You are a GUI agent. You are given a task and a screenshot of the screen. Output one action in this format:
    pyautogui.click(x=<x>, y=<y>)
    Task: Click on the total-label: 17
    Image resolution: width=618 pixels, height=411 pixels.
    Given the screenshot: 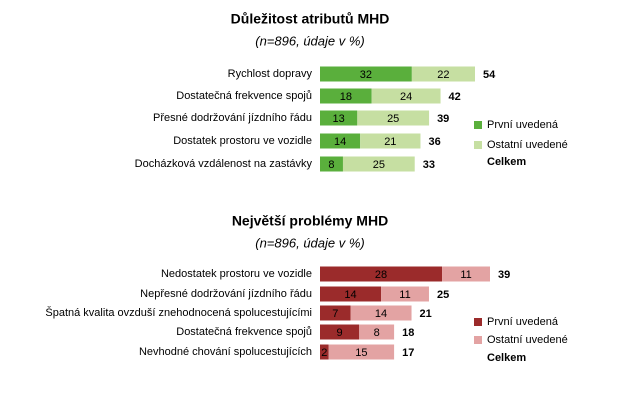 What is the action you would take?
    pyautogui.click(x=408, y=353)
    